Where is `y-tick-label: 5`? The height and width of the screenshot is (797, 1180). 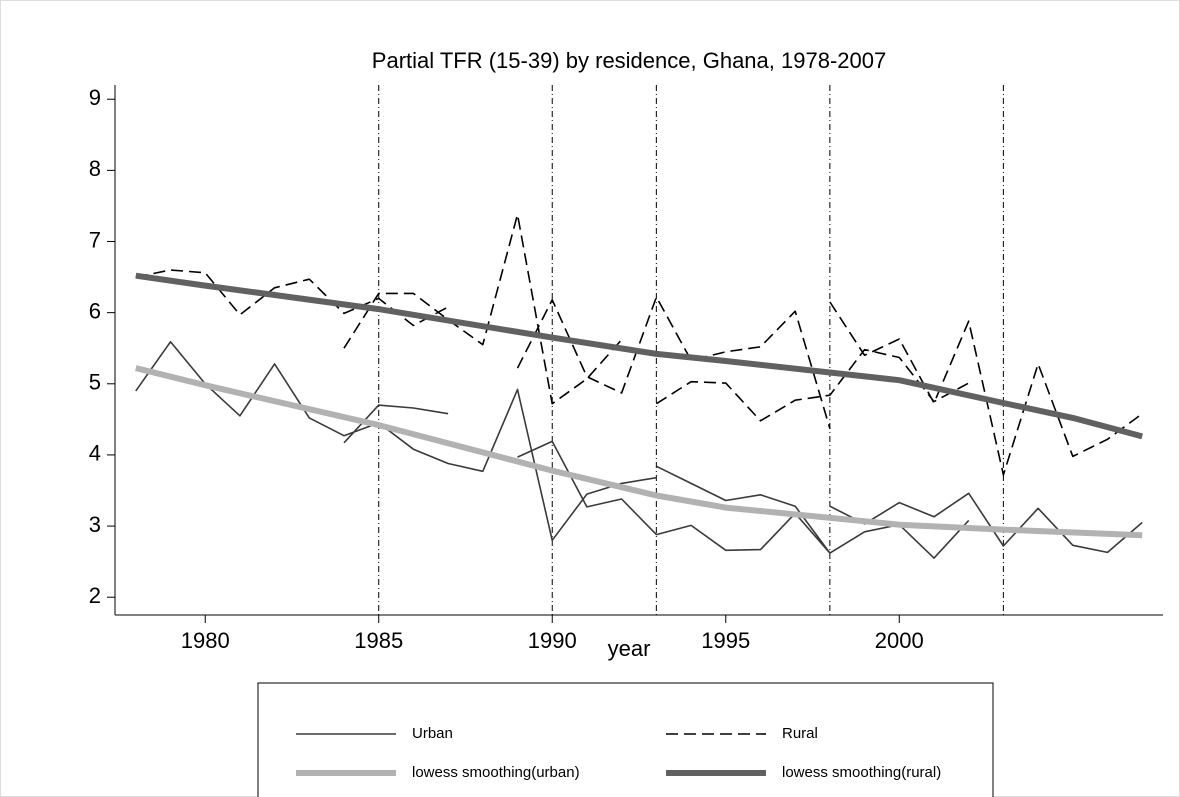
y-tick-label: 5 is located at coordinates (95, 382).